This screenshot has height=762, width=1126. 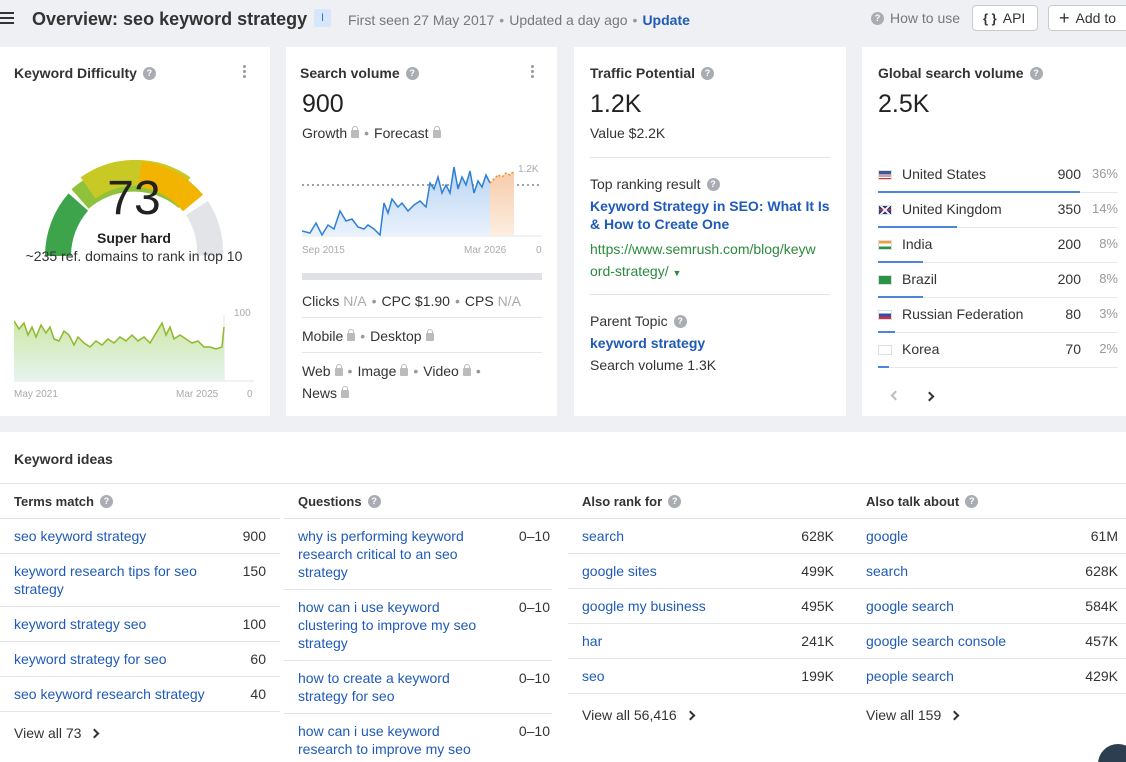 I want to click on how-to-use-link: ? How to use, so click(x=915, y=18).